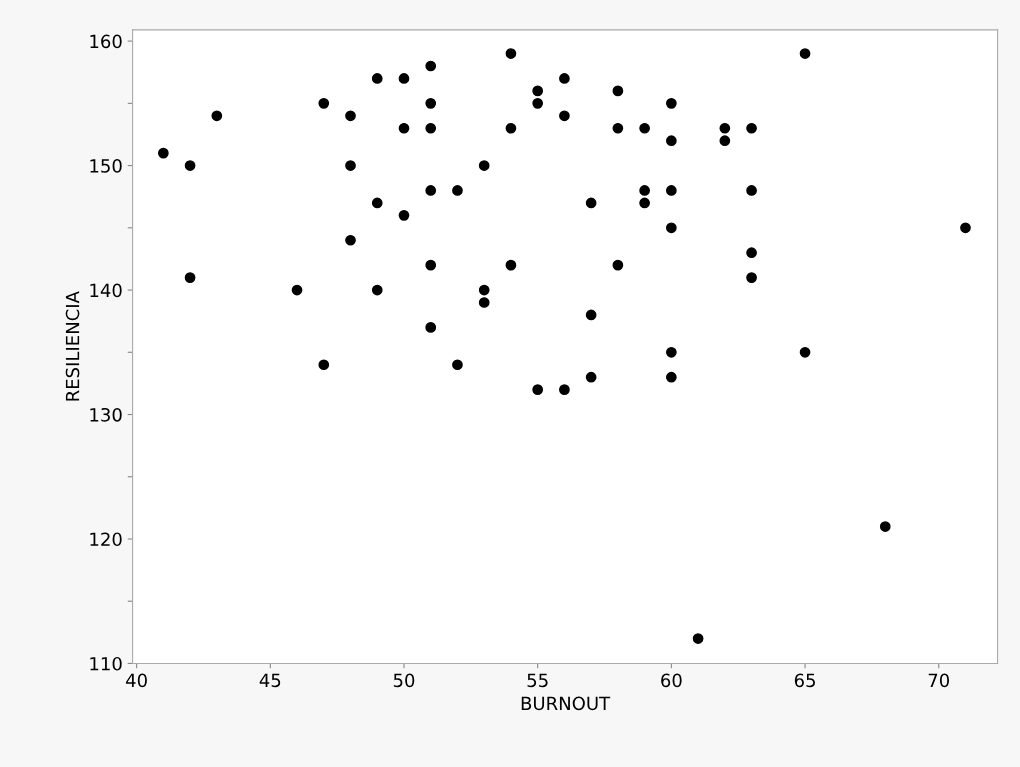 The width and height of the screenshot is (1020, 767). Describe the element at coordinates (804, 680) in the screenshot. I see `x-tick-label: 65` at that location.